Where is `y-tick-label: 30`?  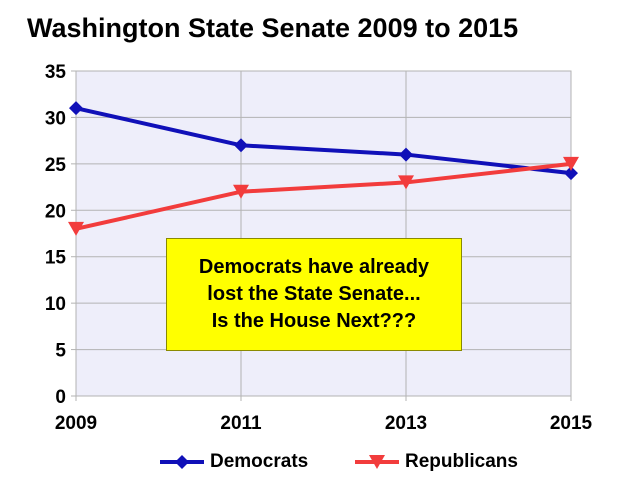 y-tick-label: 30 is located at coordinates (55, 118).